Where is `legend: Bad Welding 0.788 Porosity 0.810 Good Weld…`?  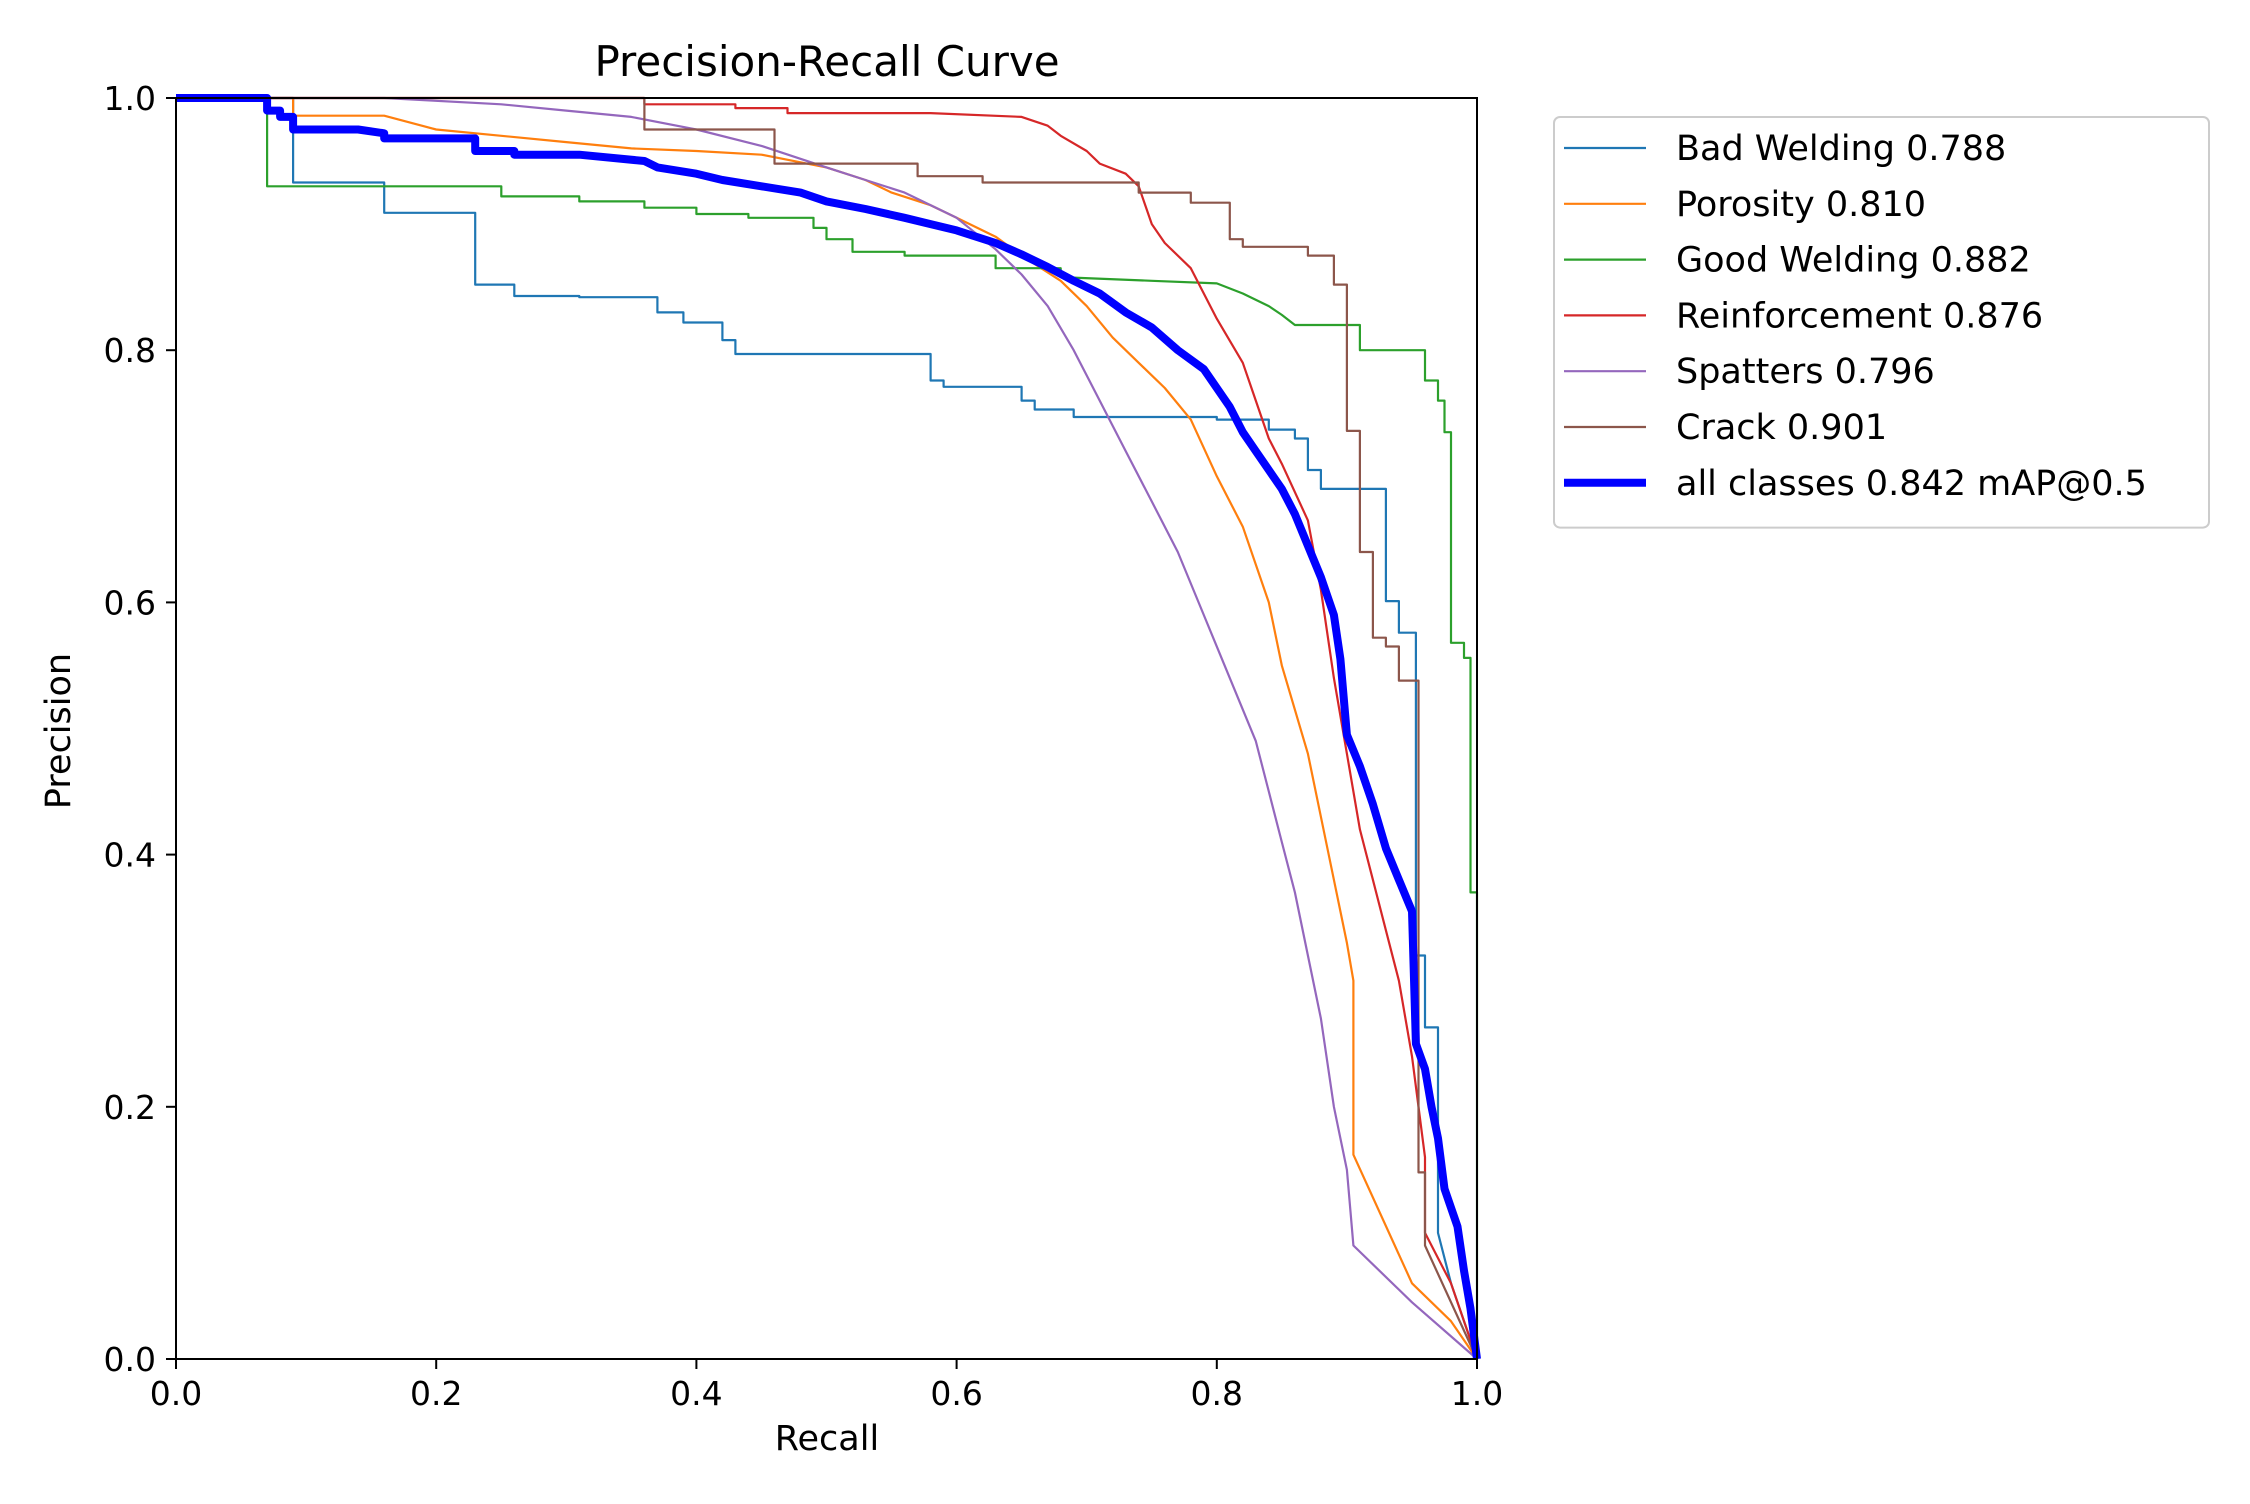
legend: Bad Welding 0.788 Porosity 0.810 Good Weld… is located at coordinates (1881, 322).